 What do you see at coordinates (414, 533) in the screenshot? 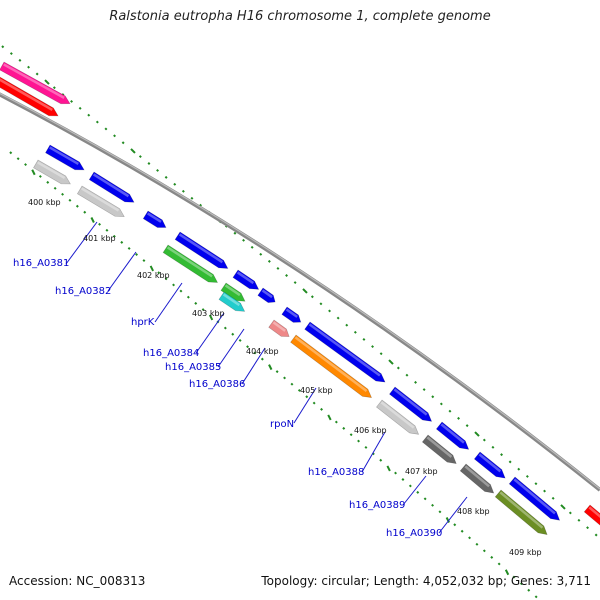
I see `gene-label: h16_A0390` at bounding box center [414, 533].